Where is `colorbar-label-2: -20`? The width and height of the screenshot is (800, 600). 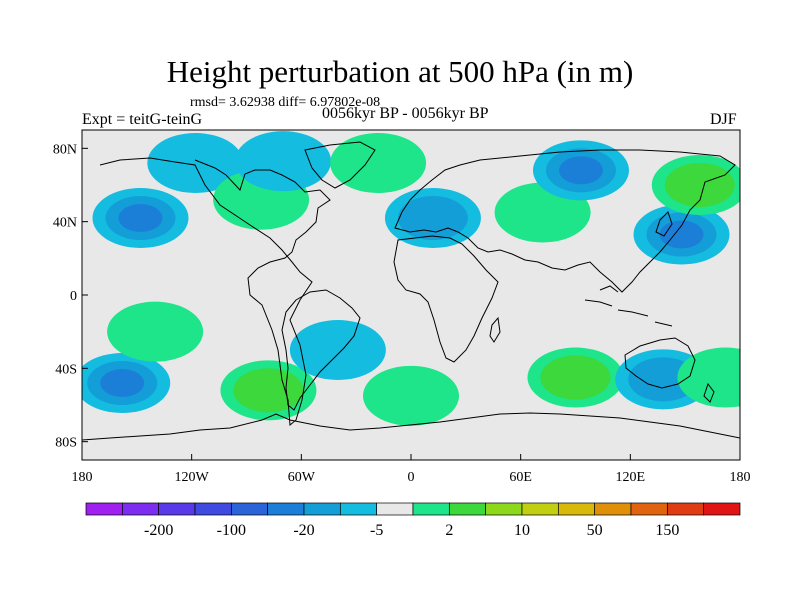 colorbar-label-2: -20 is located at coordinates (303, 530).